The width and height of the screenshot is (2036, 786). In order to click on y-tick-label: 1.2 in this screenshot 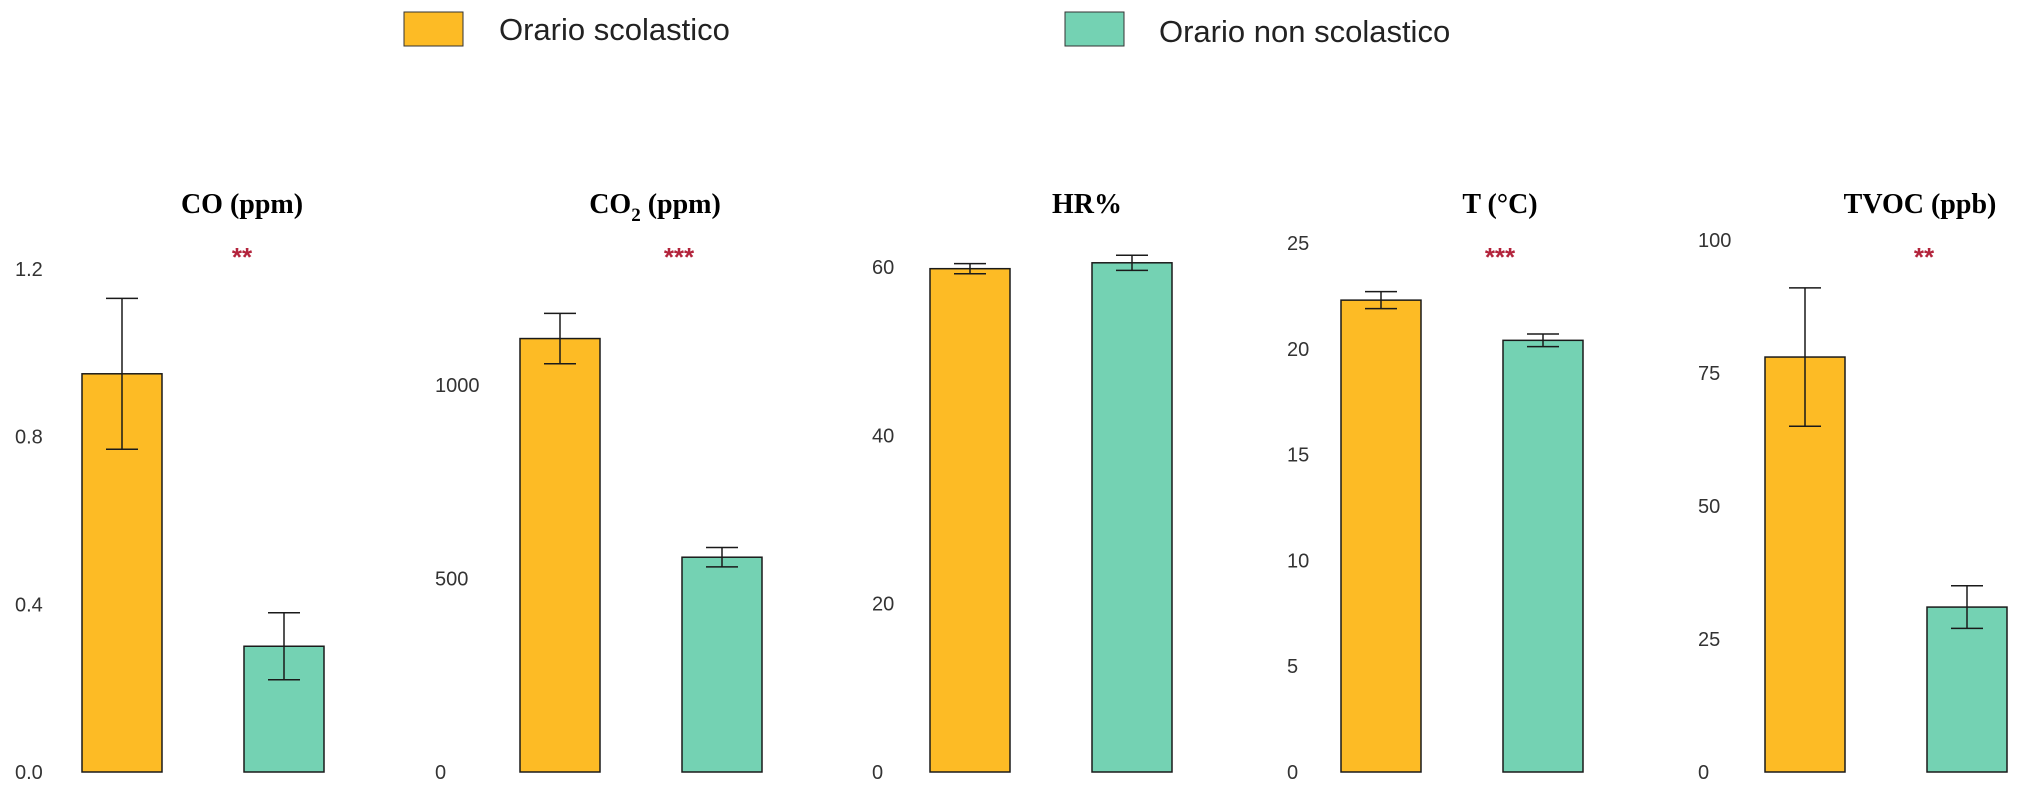, I will do `click(29, 270)`.